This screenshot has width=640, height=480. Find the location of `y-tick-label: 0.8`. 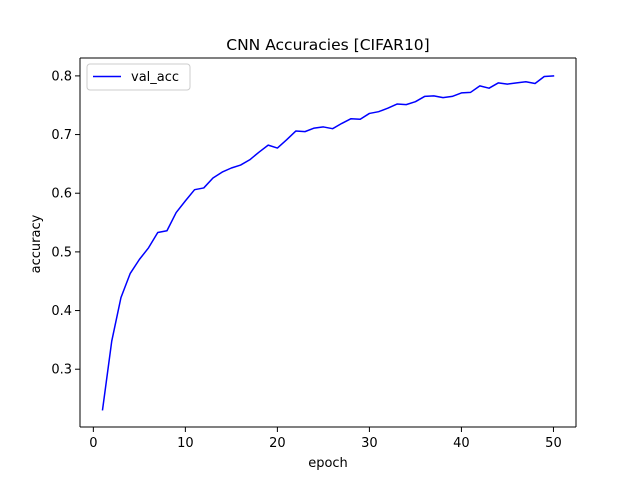

y-tick-label: 0.8 is located at coordinates (61, 76).